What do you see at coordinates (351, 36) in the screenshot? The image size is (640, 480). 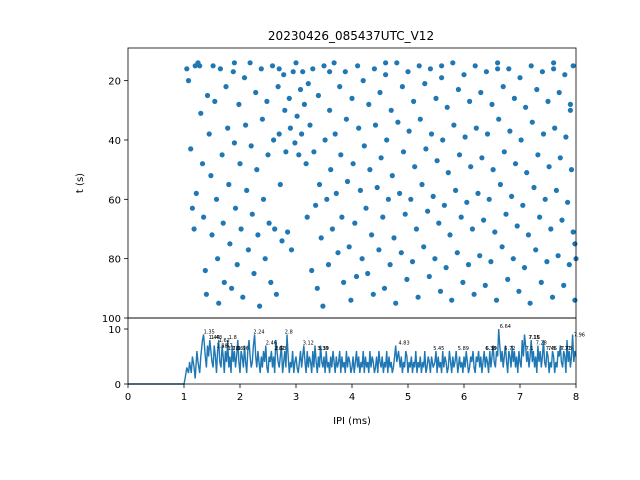 I see `chart-title: 20230426_085437UTC_V12` at bounding box center [351, 36].